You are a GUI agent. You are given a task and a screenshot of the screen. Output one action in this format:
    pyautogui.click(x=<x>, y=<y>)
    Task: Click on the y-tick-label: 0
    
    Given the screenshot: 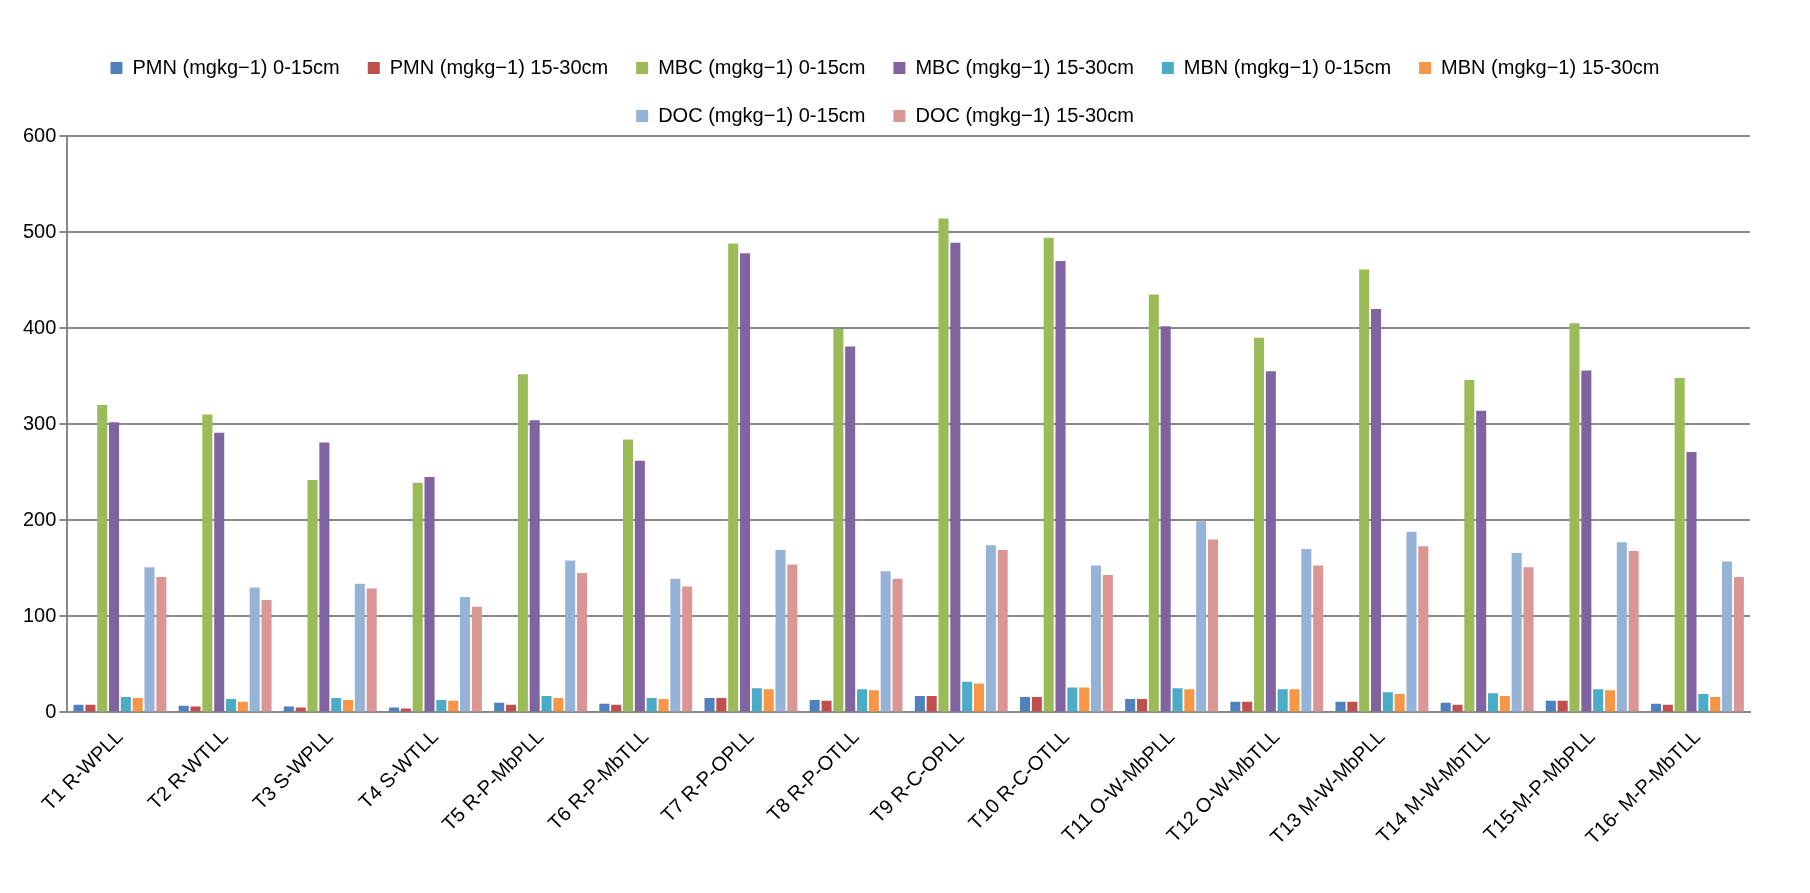 What is the action you would take?
    pyautogui.click(x=51, y=710)
    